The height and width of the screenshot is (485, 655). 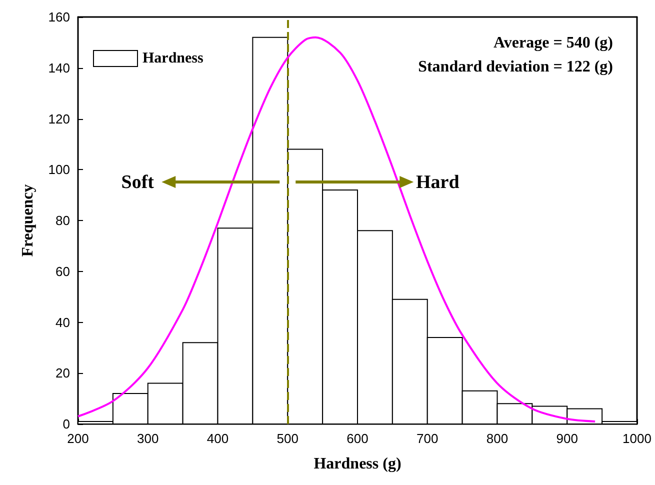 I want to click on x-tick-label: 1000, so click(x=637, y=438).